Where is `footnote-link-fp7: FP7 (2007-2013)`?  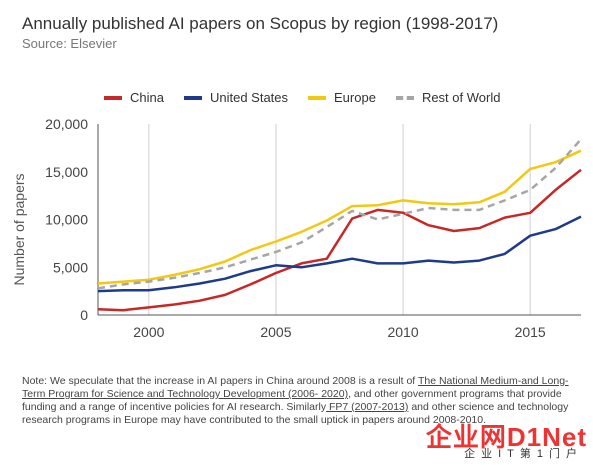 footnote-link-fp7: FP7 (2007-2013) is located at coordinates (367, 407).